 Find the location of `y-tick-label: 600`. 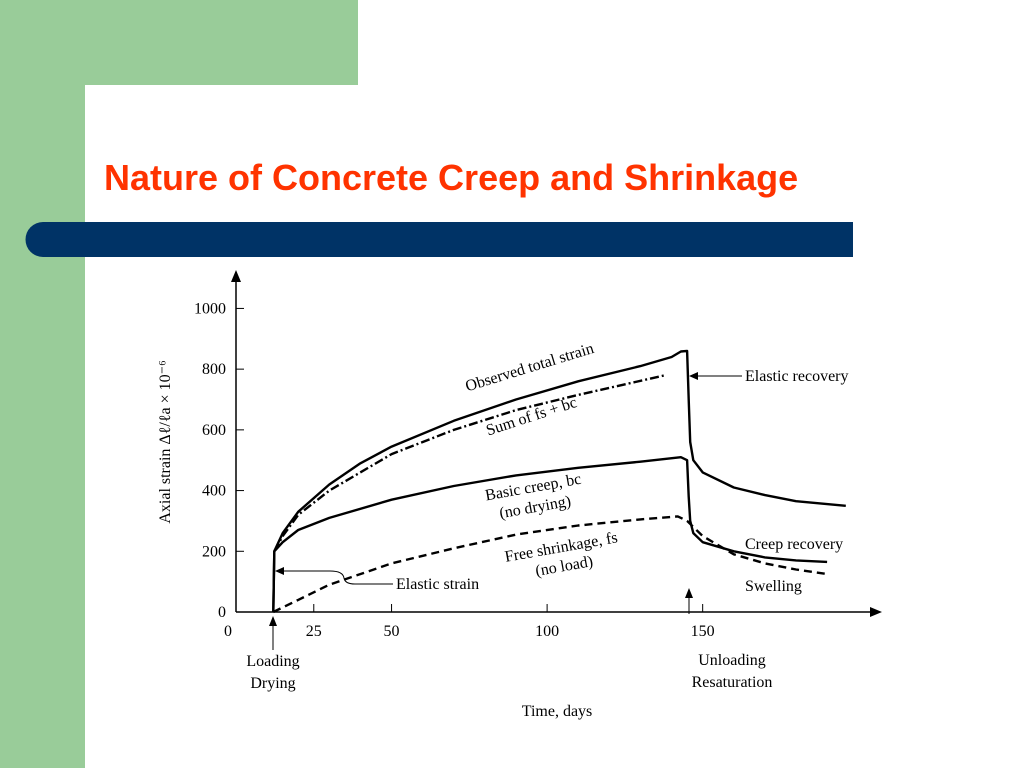

y-tick-label: 600 is located at coordinates (214, 430).